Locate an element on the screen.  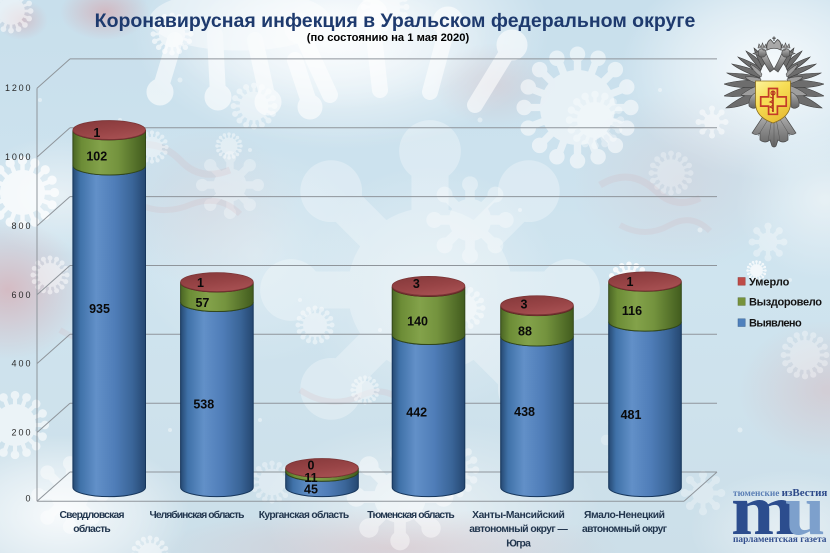
svg-text: Челябинская область is located at coordinates (197, 515).